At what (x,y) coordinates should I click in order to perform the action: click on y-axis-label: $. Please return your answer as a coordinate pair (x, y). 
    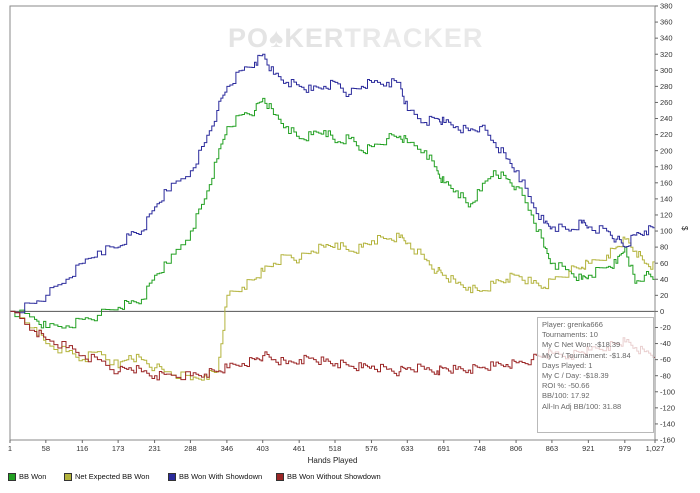
    Looking at the image, I should click on (684, 228).